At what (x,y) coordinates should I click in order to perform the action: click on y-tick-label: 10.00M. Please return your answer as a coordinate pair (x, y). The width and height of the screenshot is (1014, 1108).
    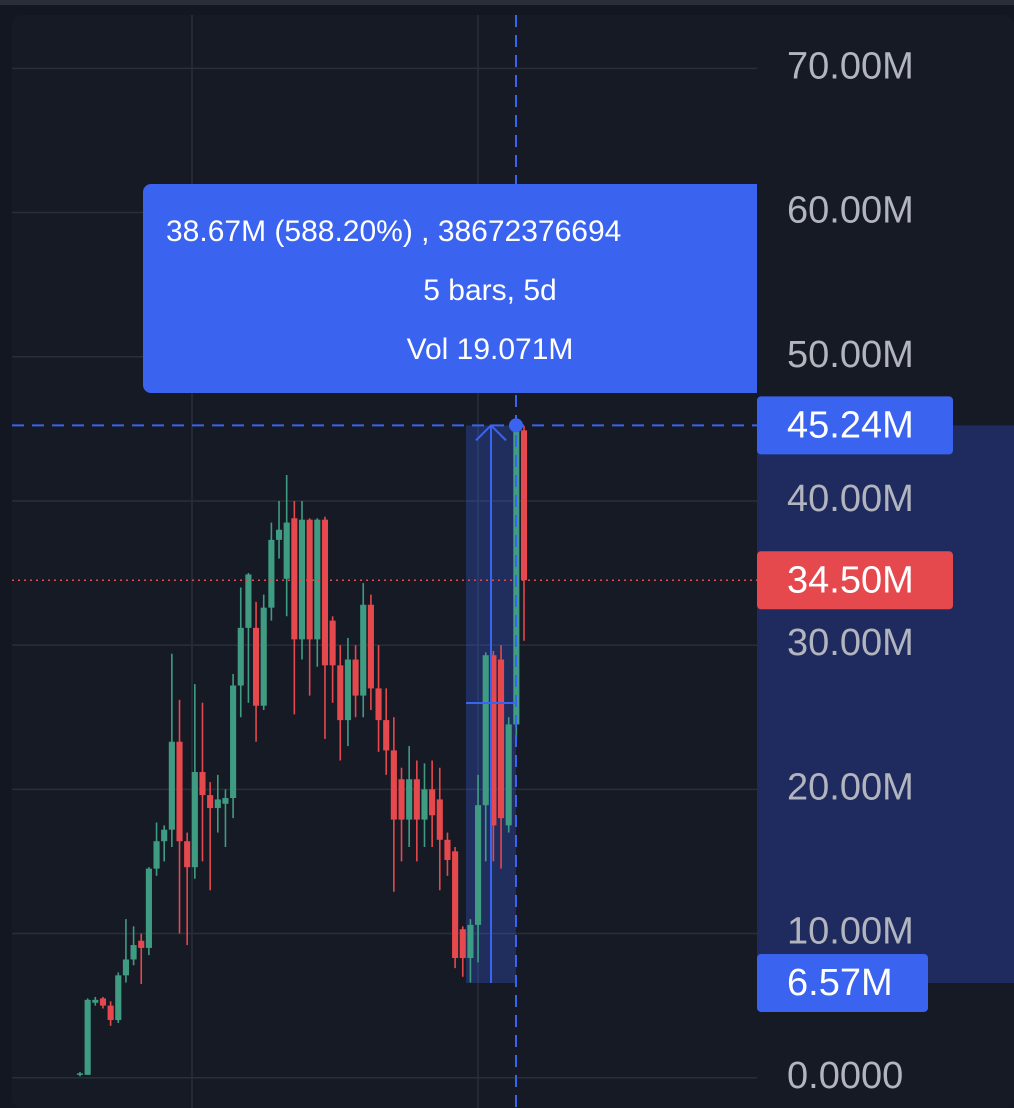
    Looking at the image, I should click on (850, 932).